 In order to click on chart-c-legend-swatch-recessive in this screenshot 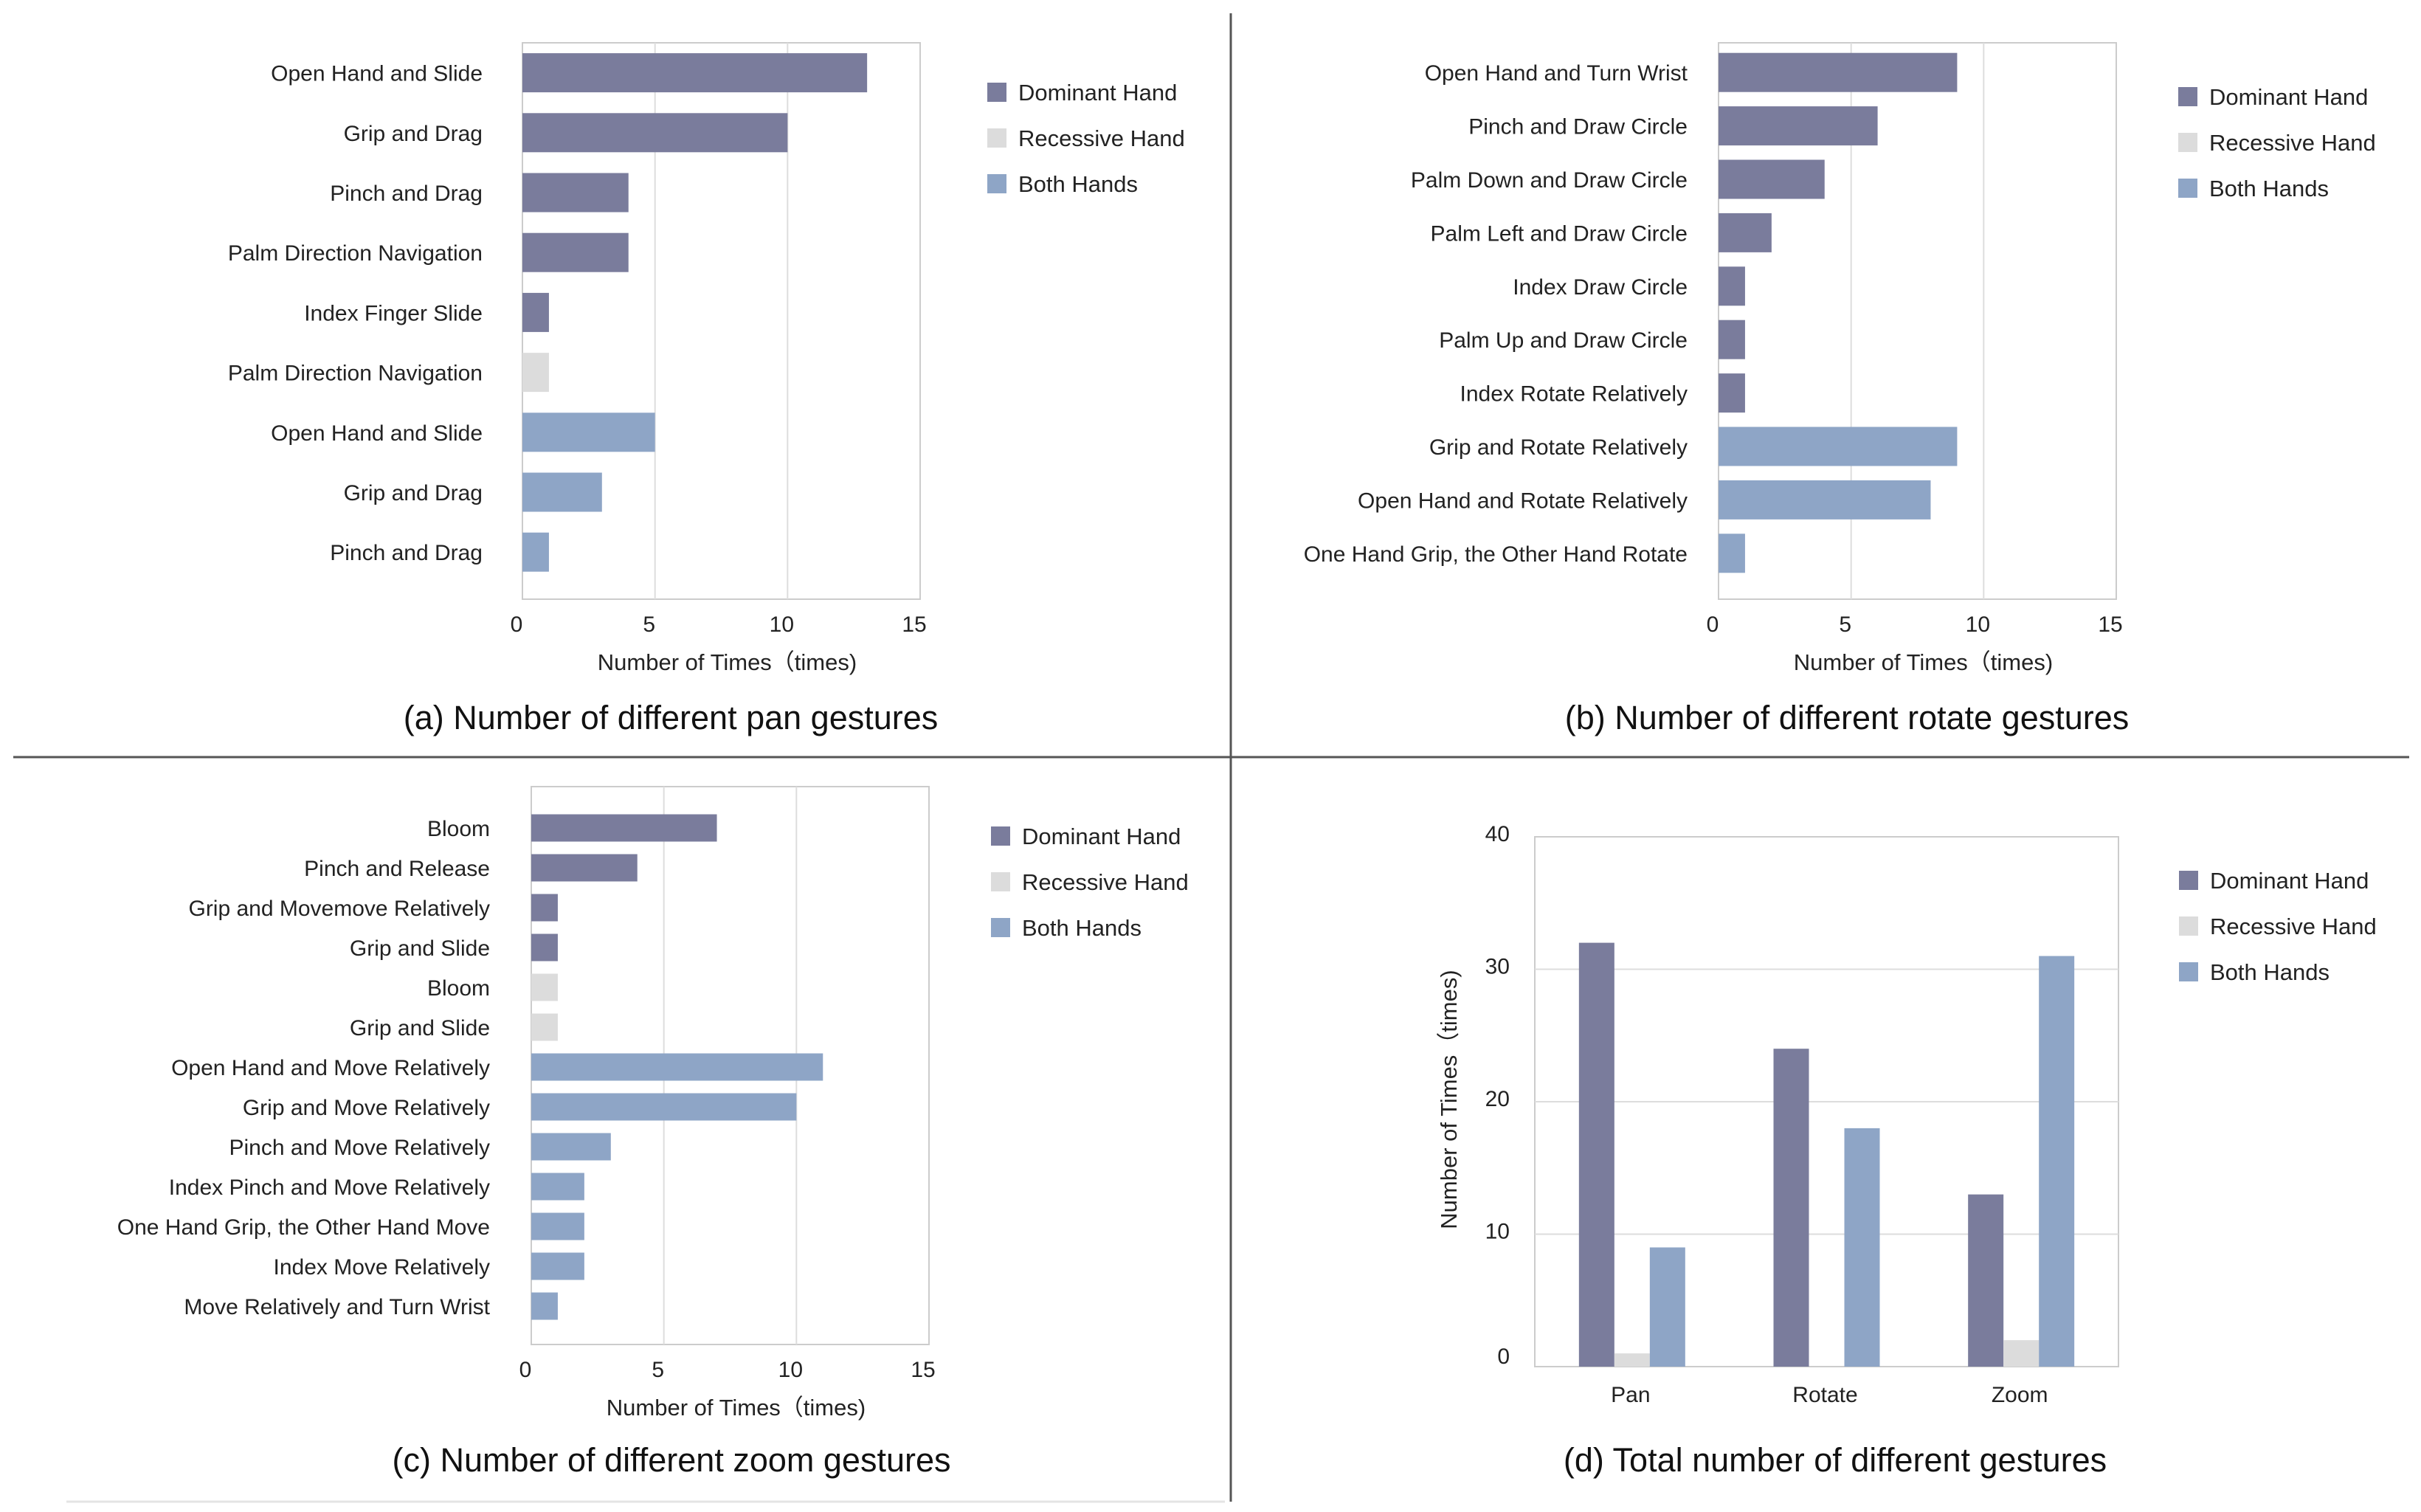, I will do `click(1000, 882)`.